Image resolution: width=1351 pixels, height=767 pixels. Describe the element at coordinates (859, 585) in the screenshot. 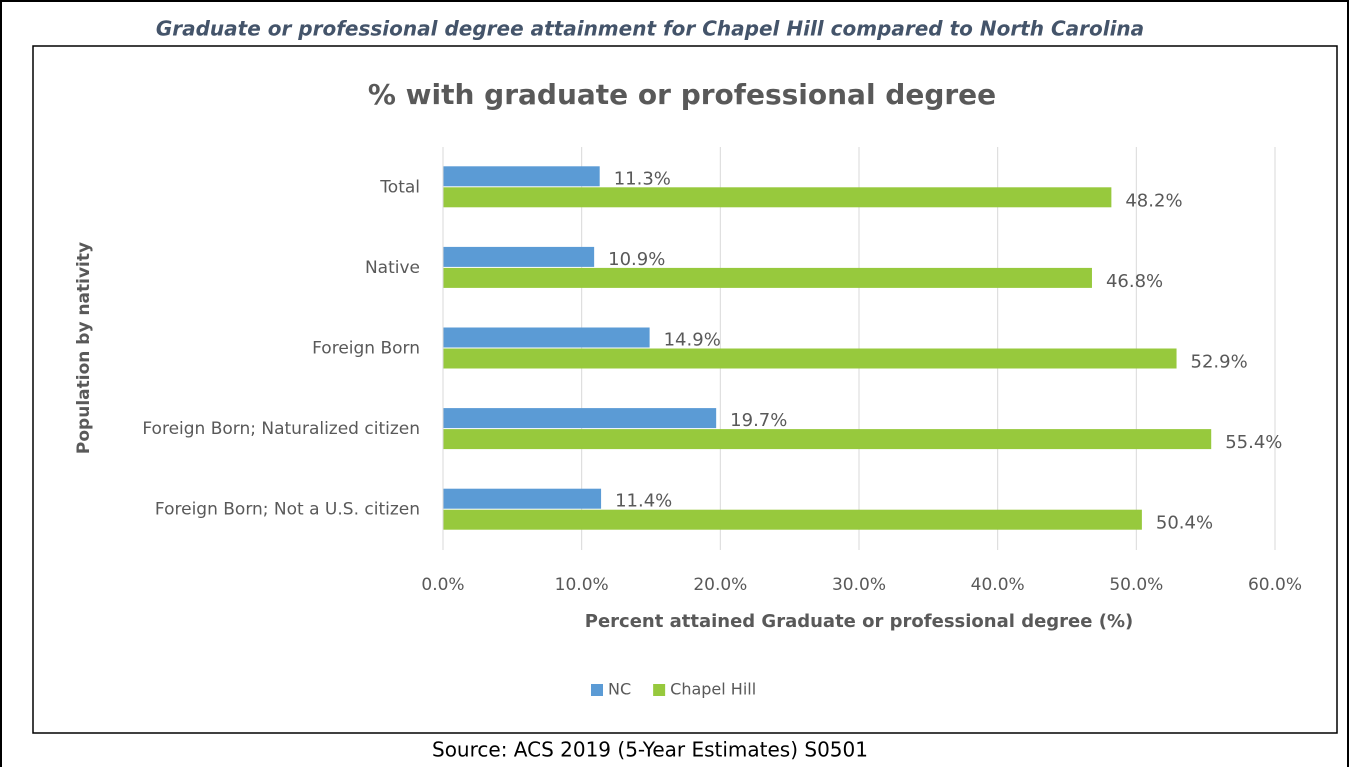

I see `x-tick-label: 30.0%` at that location.